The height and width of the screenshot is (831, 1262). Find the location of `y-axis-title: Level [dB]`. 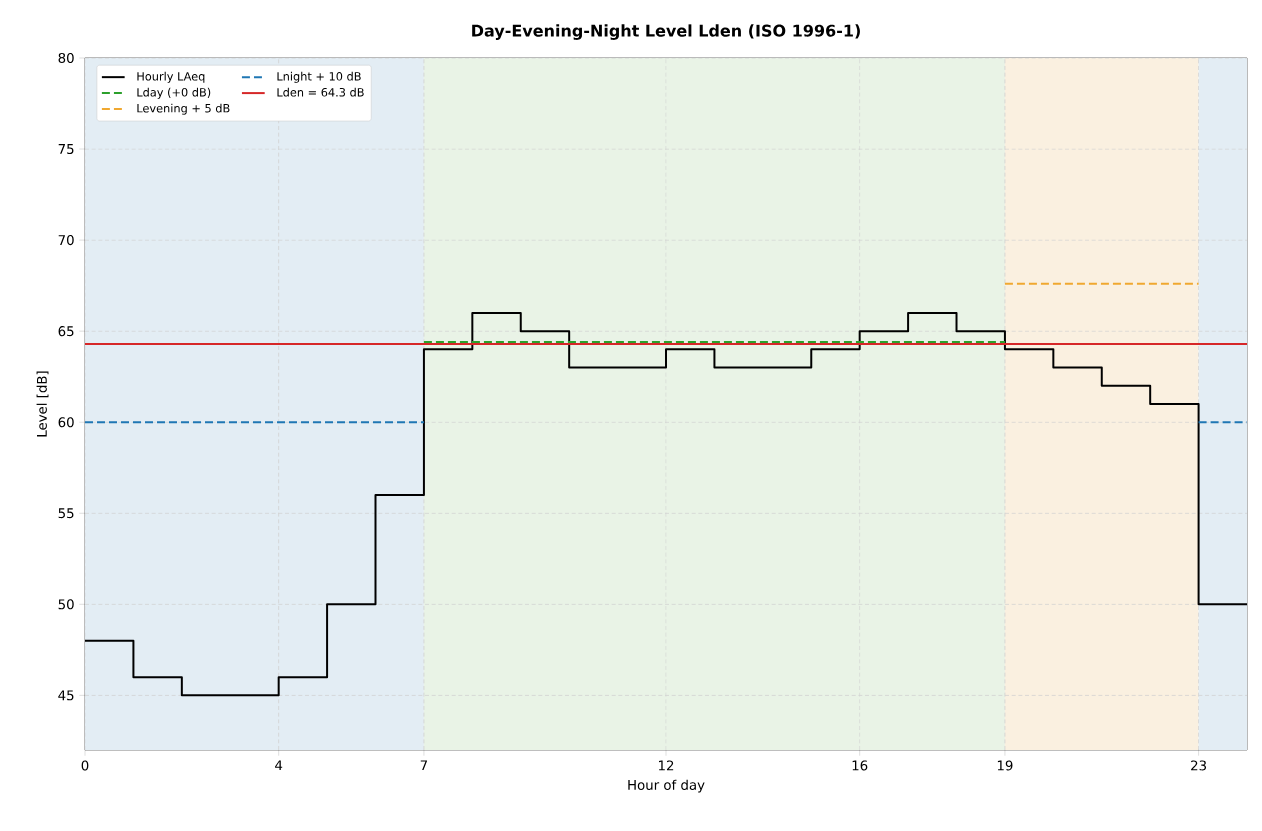

y-axis-title: Level [dB] is located at coordinates (42, 404).